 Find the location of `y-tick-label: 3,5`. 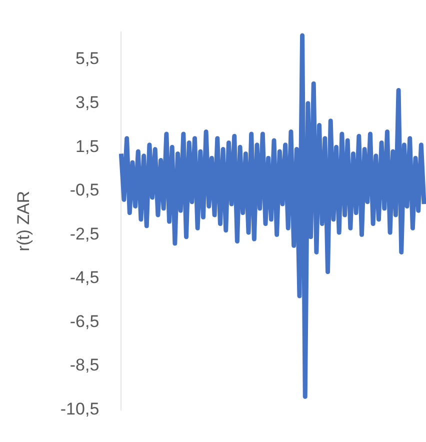

y-tick-label: 3,5 is located at coordinates (88, 102).